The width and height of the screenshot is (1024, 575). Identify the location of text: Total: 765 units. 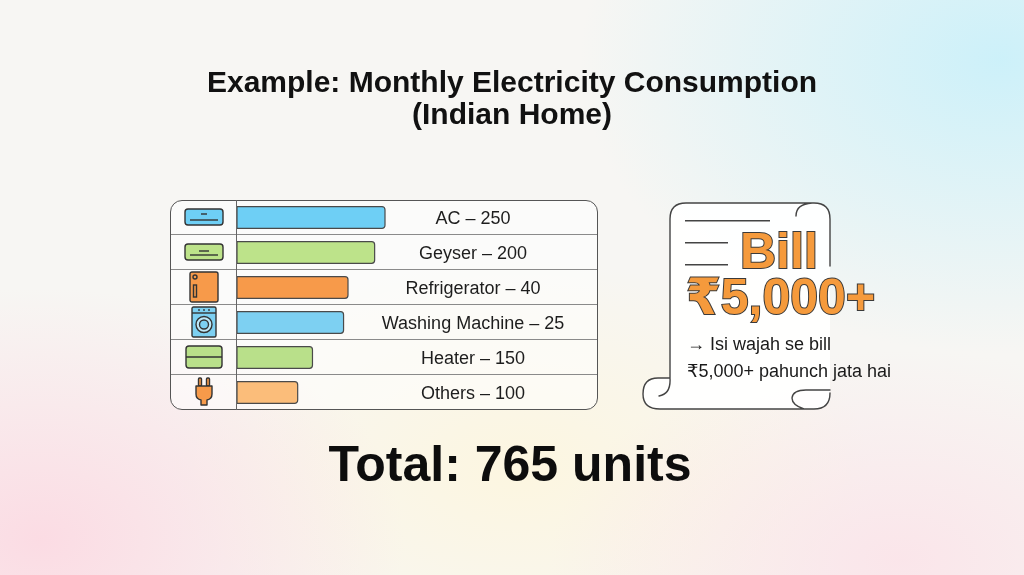
(510, 464).